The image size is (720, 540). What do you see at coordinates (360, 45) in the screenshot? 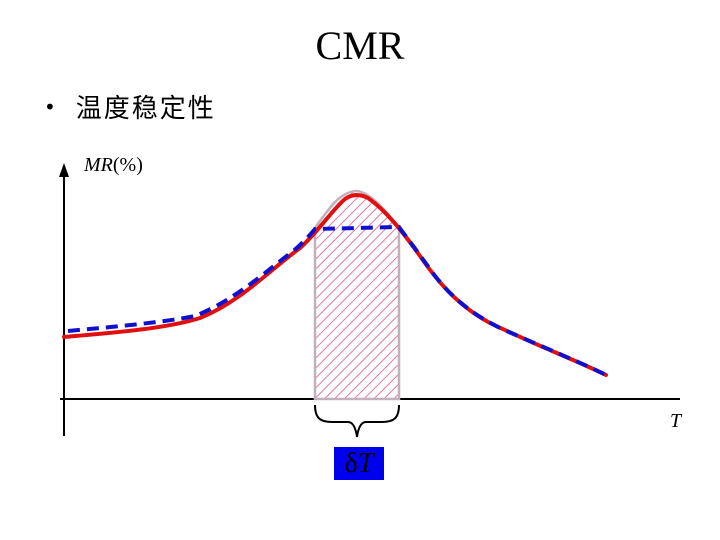
I see `slide-title: CMR` at bounding box center [360, 45].